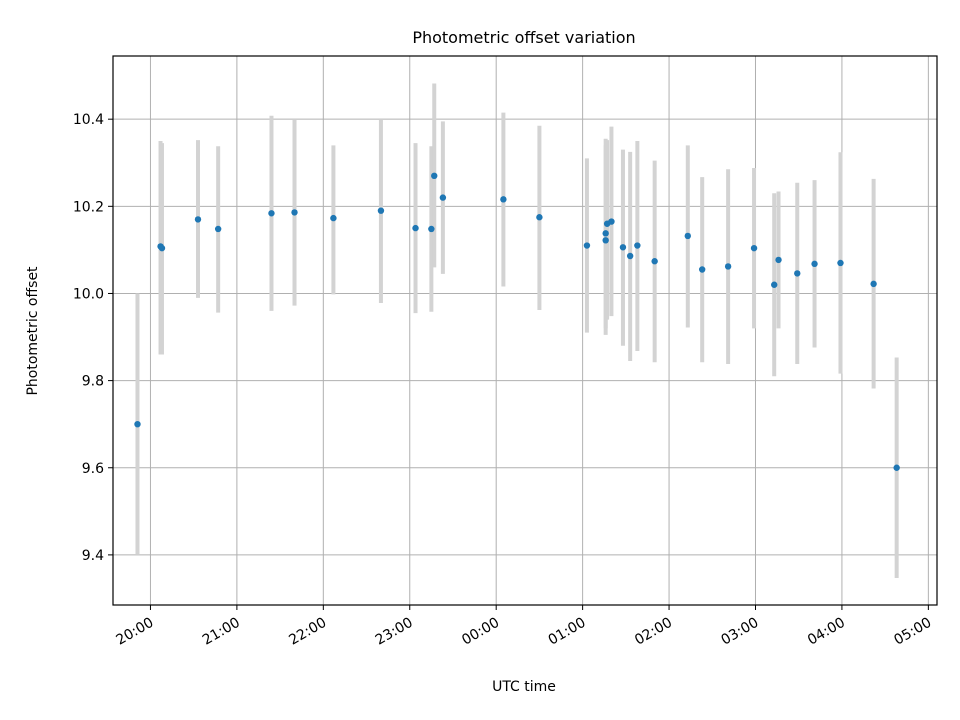  Describe the element at coordinates (93, 556) in the screenshot. I see `y-tick-label: 9.4` at that location.